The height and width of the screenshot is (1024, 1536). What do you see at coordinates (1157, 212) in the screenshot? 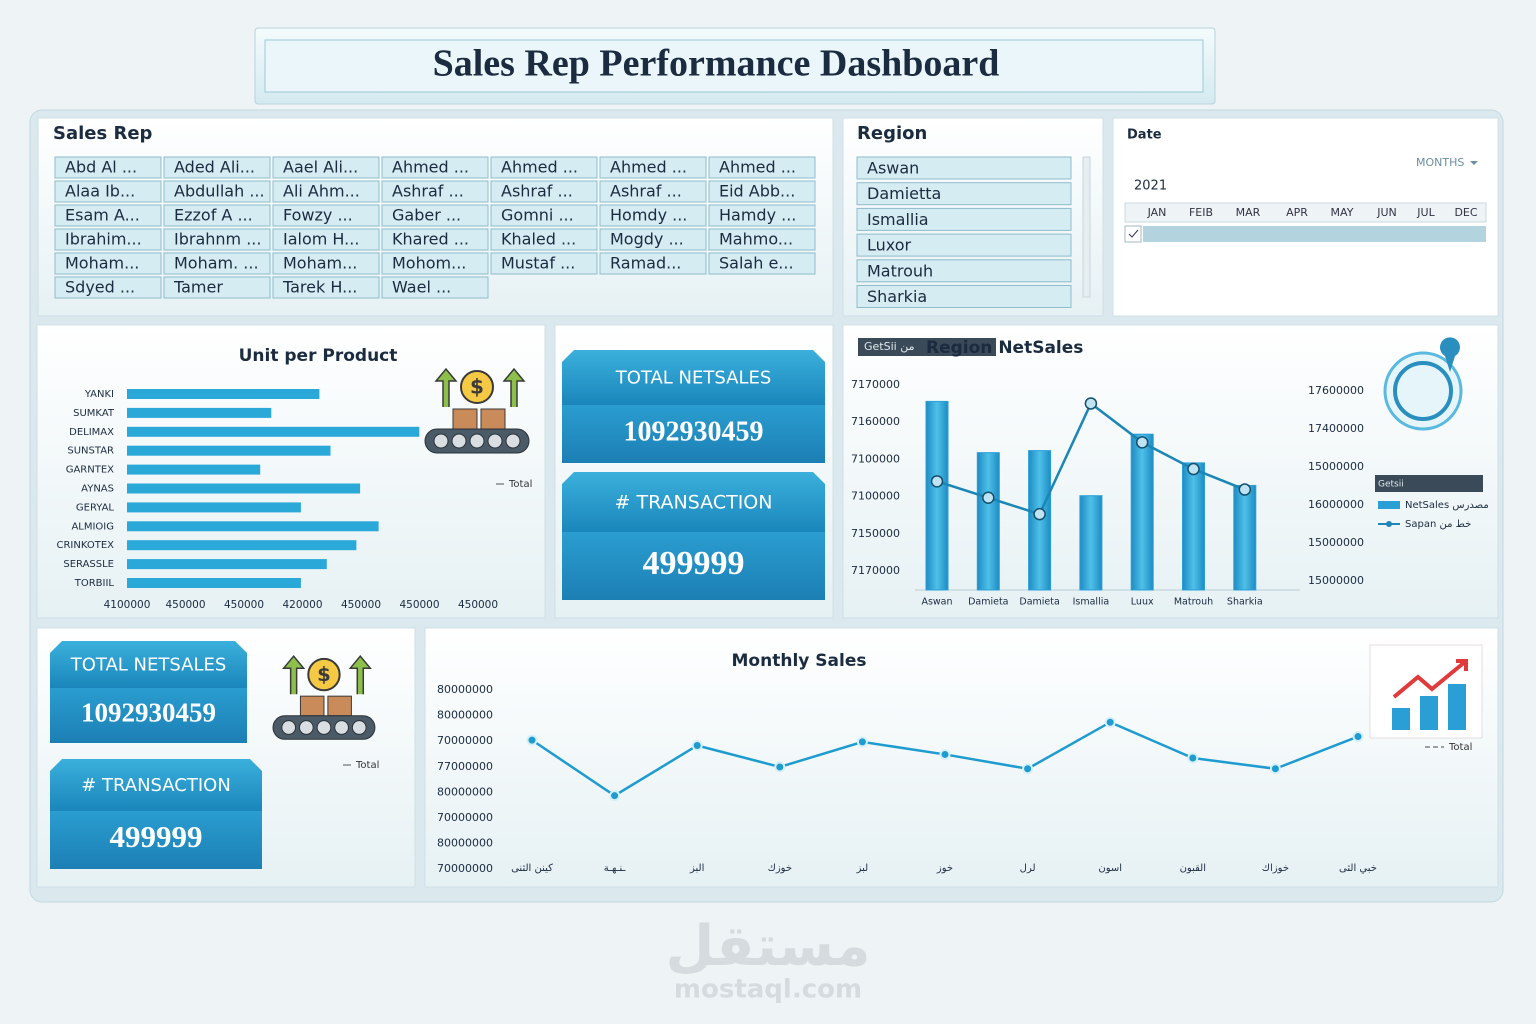
I see `month-label: JAN` at bounding box center [1157, 212].